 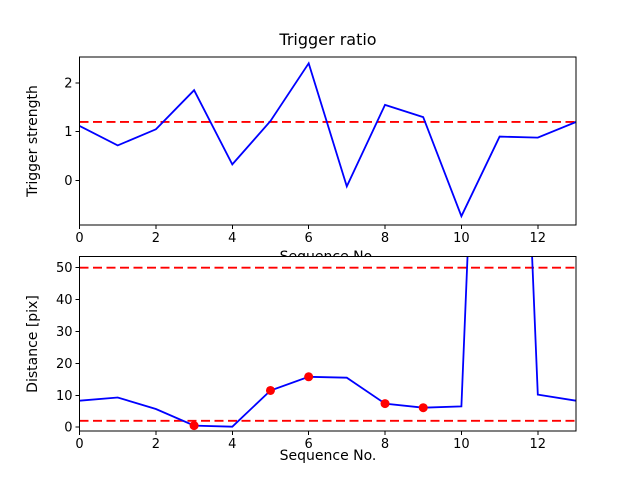 What do you see at coordinates (538, 444) in the screenshot?
I see `bottom-x-tick-label: 12` at bounding box center [538, 444].